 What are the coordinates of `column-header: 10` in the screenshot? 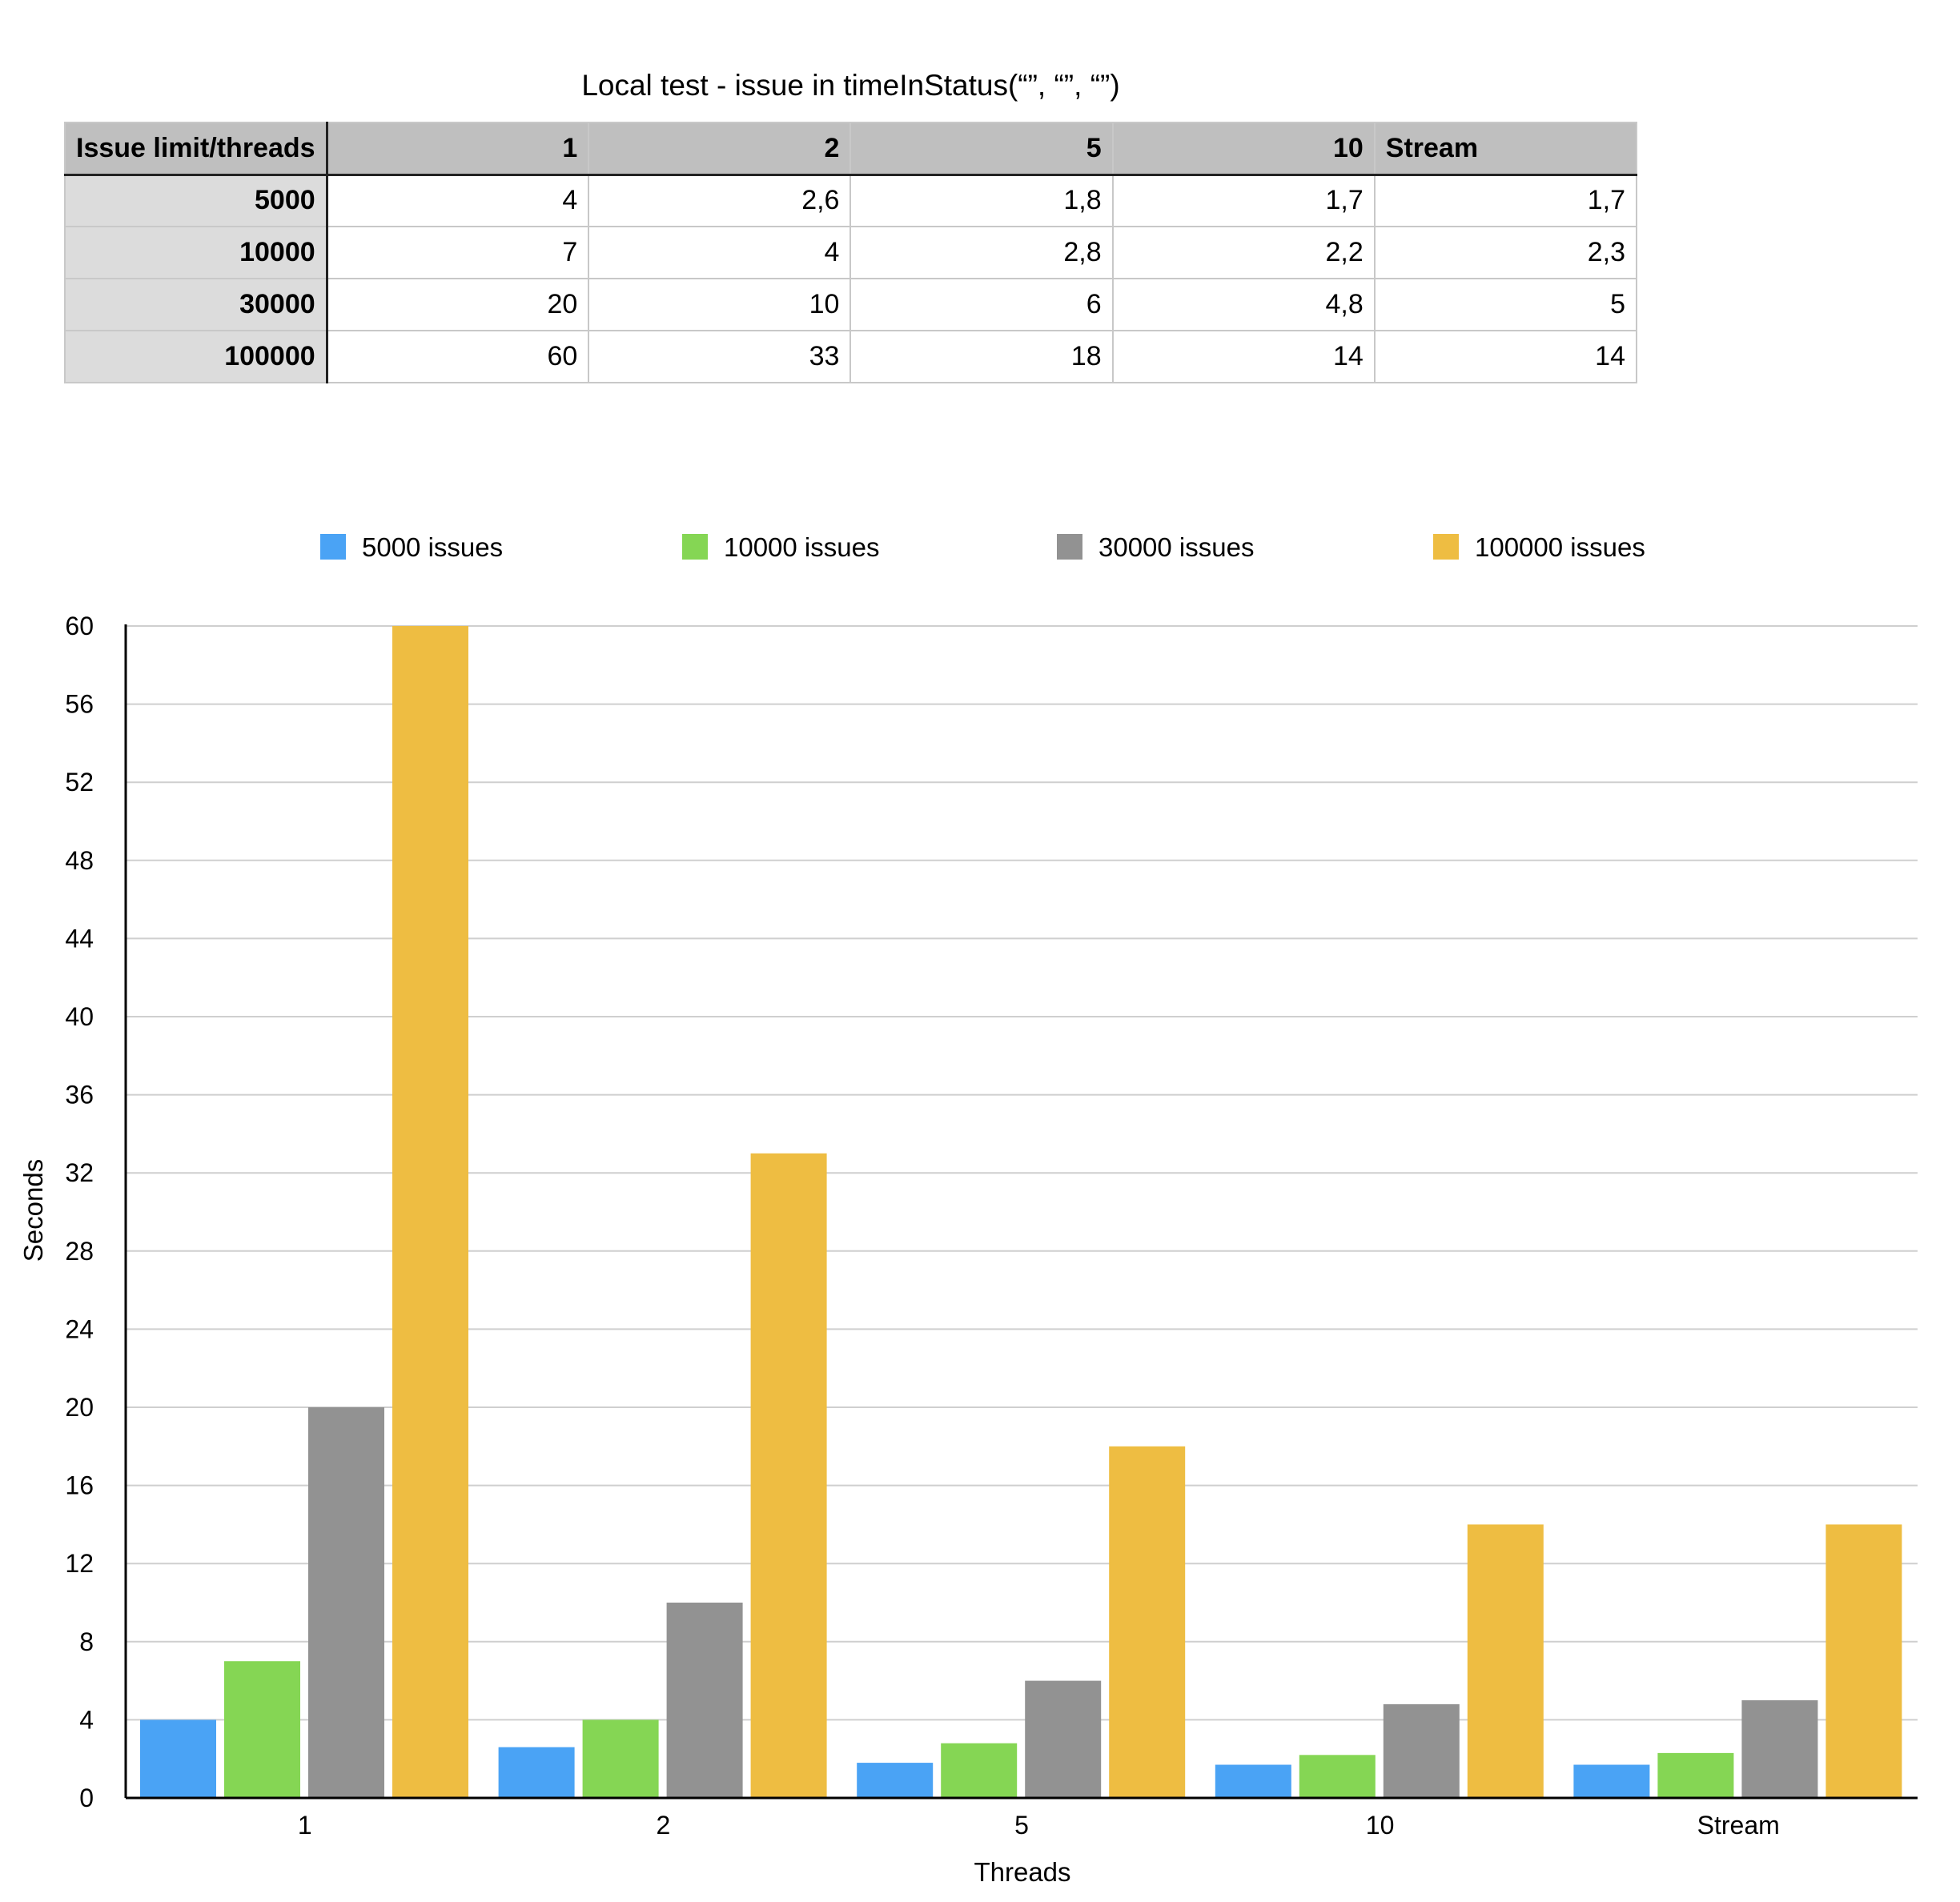 It's located at (1244, 149).